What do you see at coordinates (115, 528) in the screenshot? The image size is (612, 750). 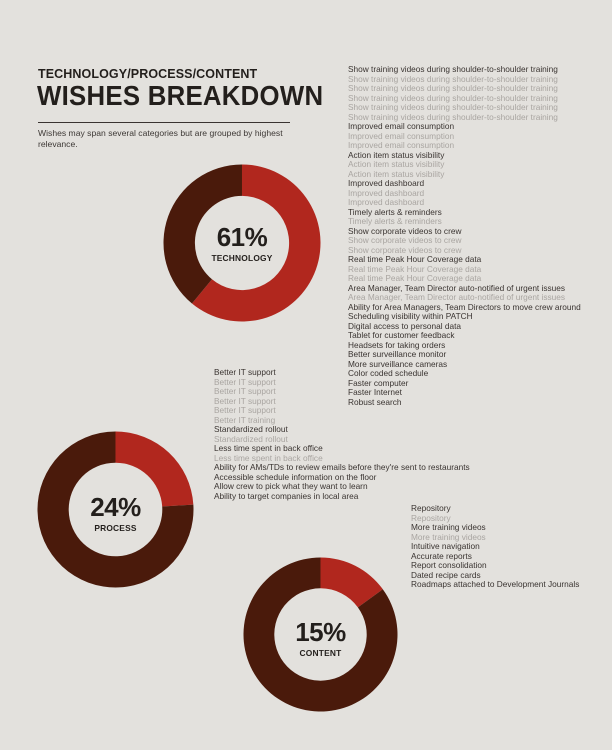 I see `process-category-label: PROCESS` at bounding box center [115, 528].